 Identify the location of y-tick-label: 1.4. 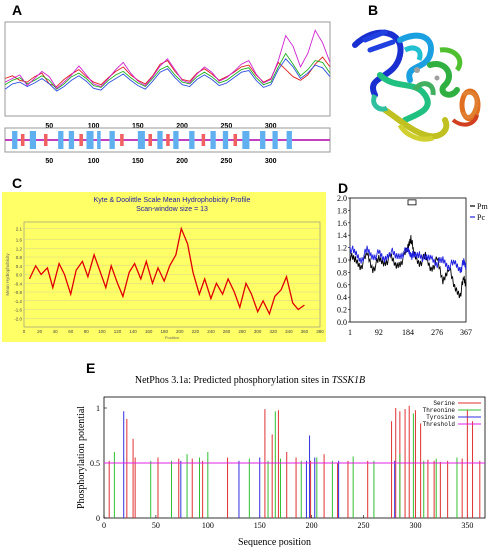
(342, 235).